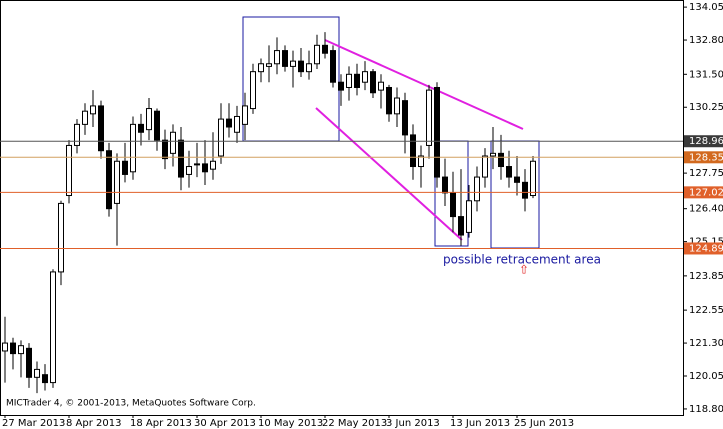 The image size is (723, 429). I want to click on y-tick-label: 118.80, so click(706, 409).